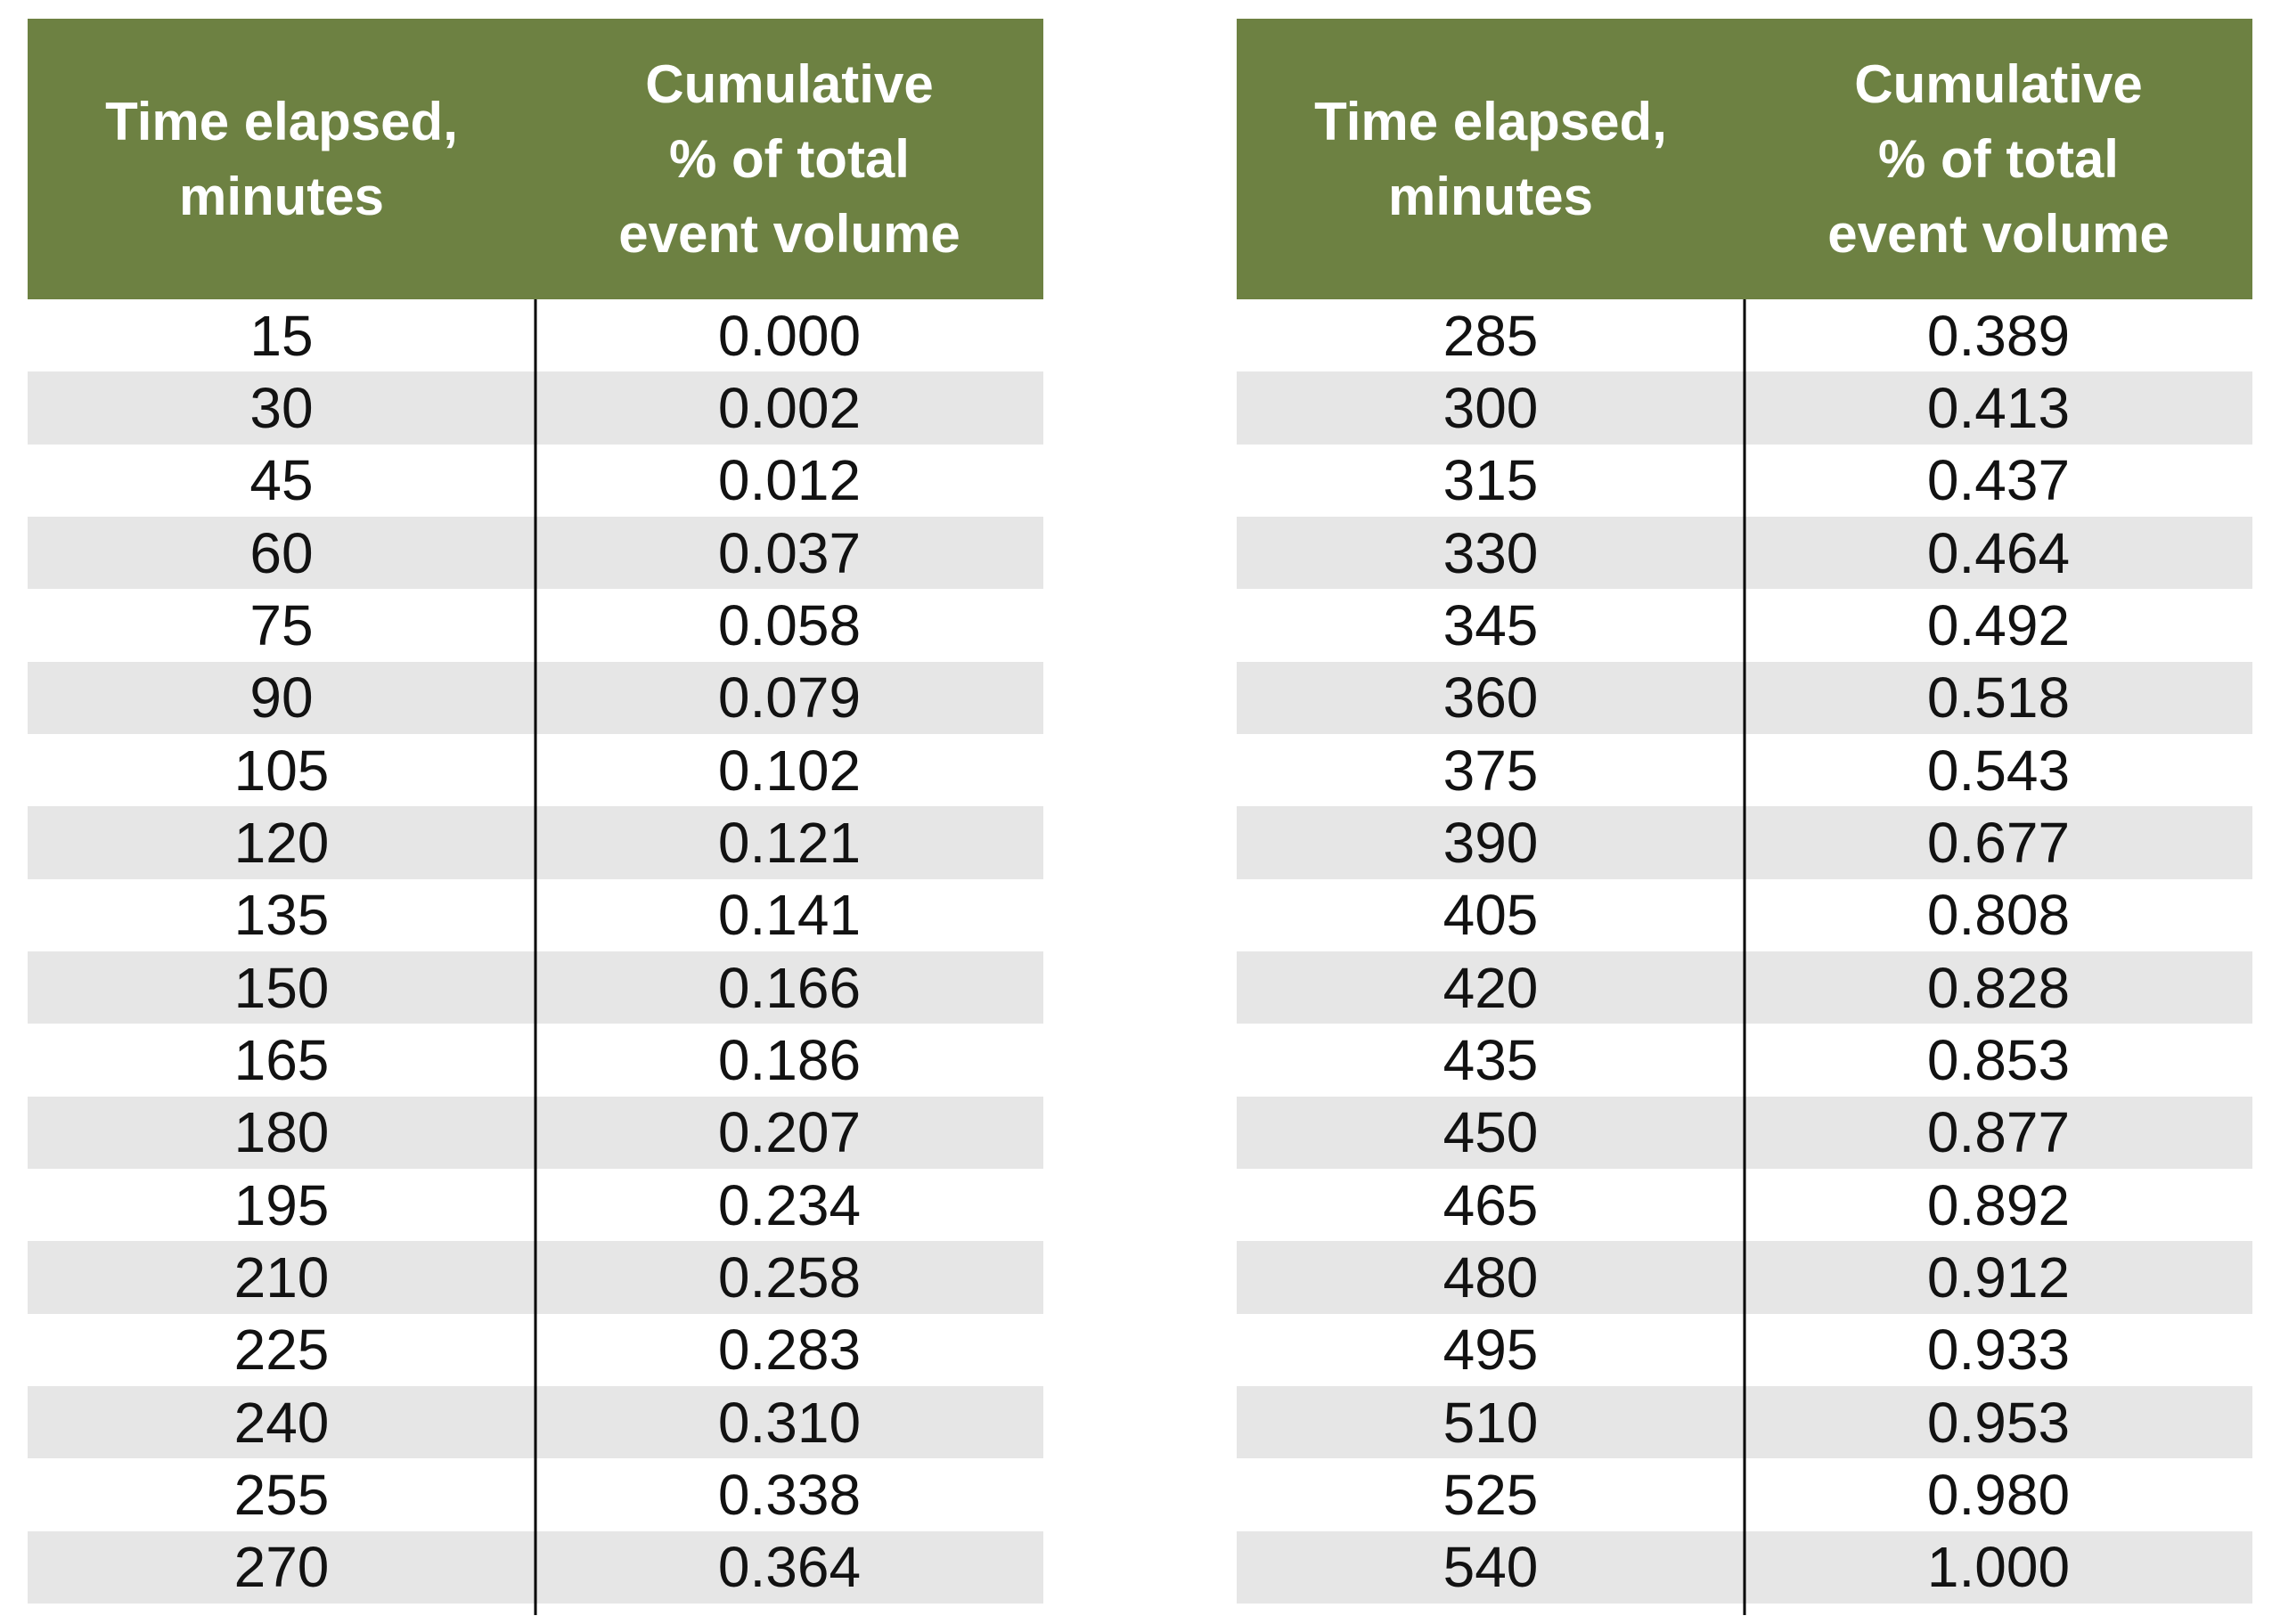  Describe the element at coordinates (535, 914) in the screenshot. I see `table-row: 135 0.141` at that location.